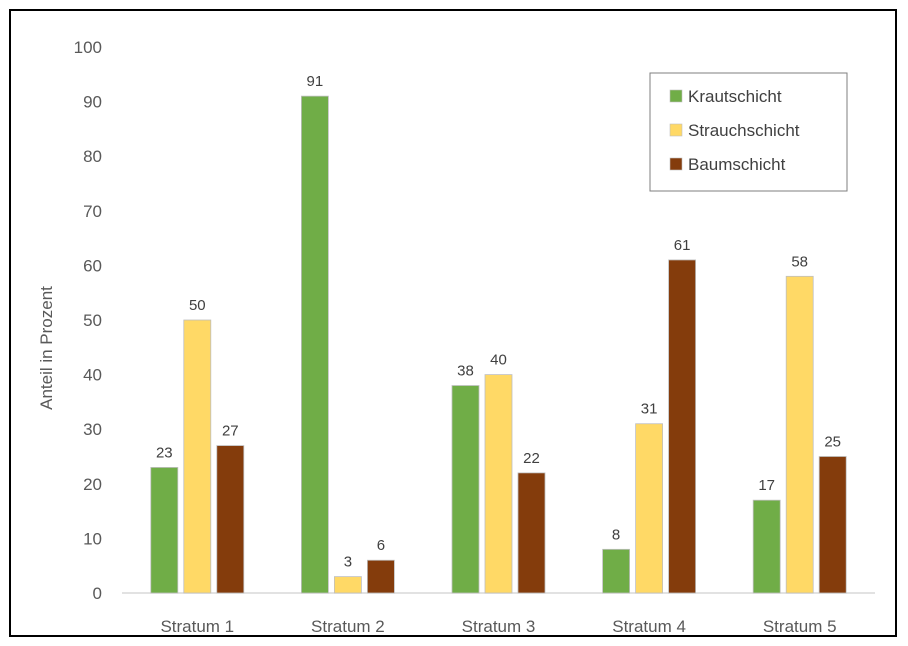 The width and height of the screenshot is (908, 646). I want to click on y-tick-label: 100, so click(88, 47).